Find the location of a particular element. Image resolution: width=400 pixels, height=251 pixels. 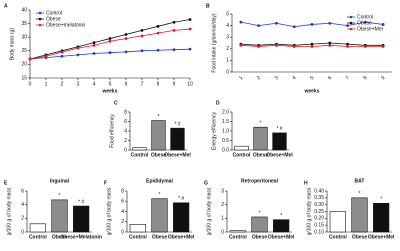

y-tick-label: 40 is located at coordinates (24, 10).